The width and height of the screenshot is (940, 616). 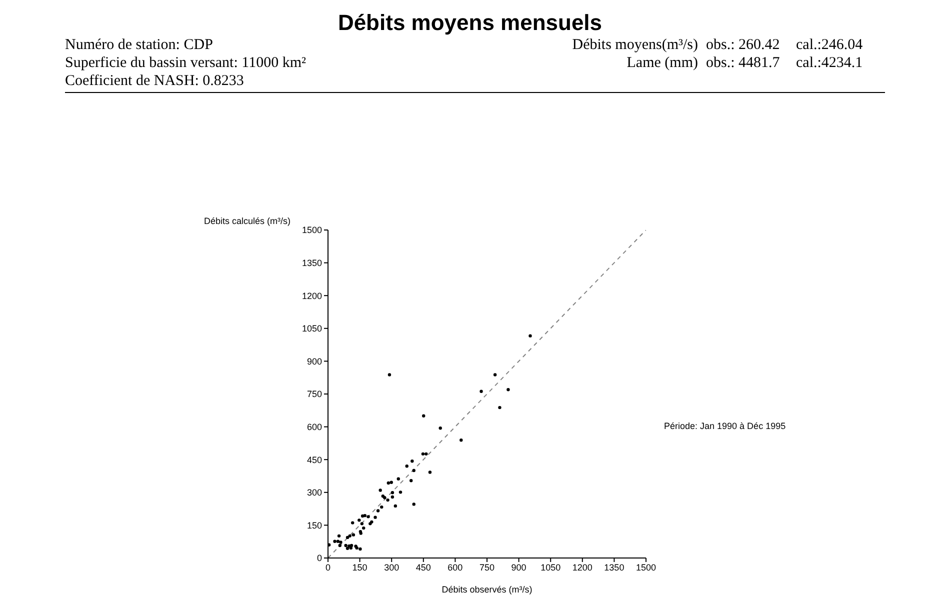 I want to click on y-tick-label: 0, so click(x=319, y=558).